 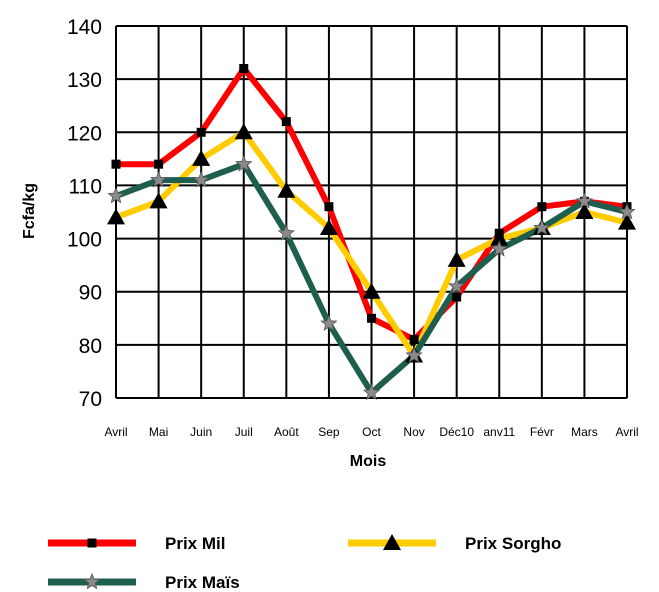 What do you see at coordinates (329, 432) in the screenshot?
I see `x-tick-label: Sep` at bounding box center [329, 432].